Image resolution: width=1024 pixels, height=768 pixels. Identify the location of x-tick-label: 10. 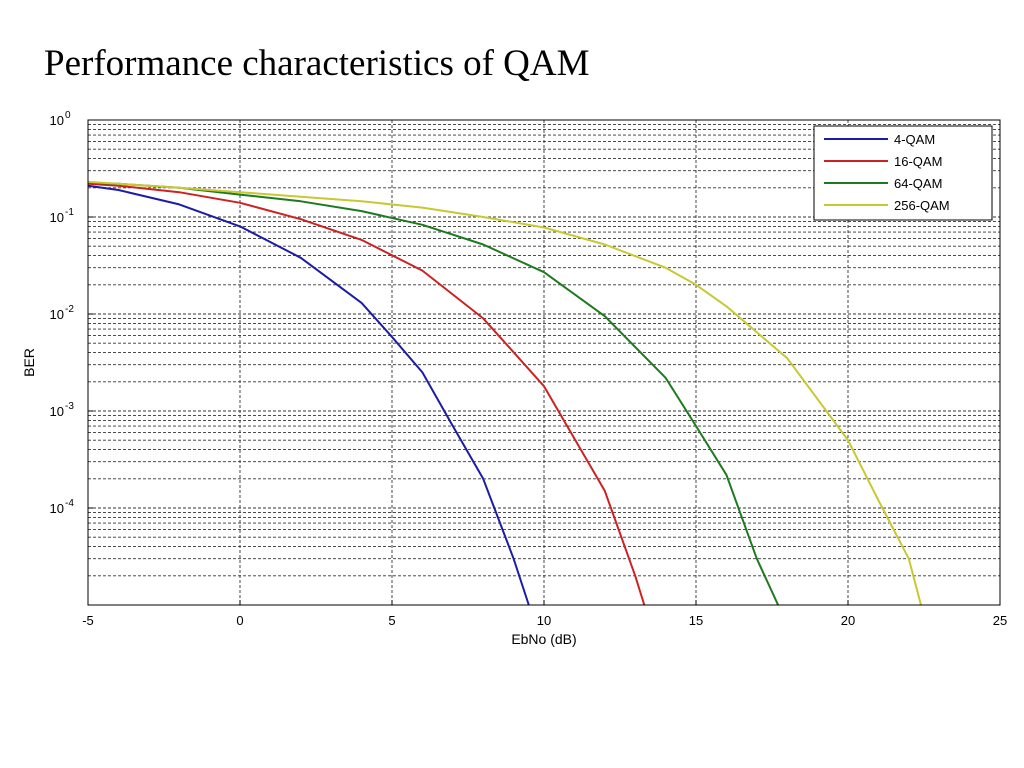
(544, 620).